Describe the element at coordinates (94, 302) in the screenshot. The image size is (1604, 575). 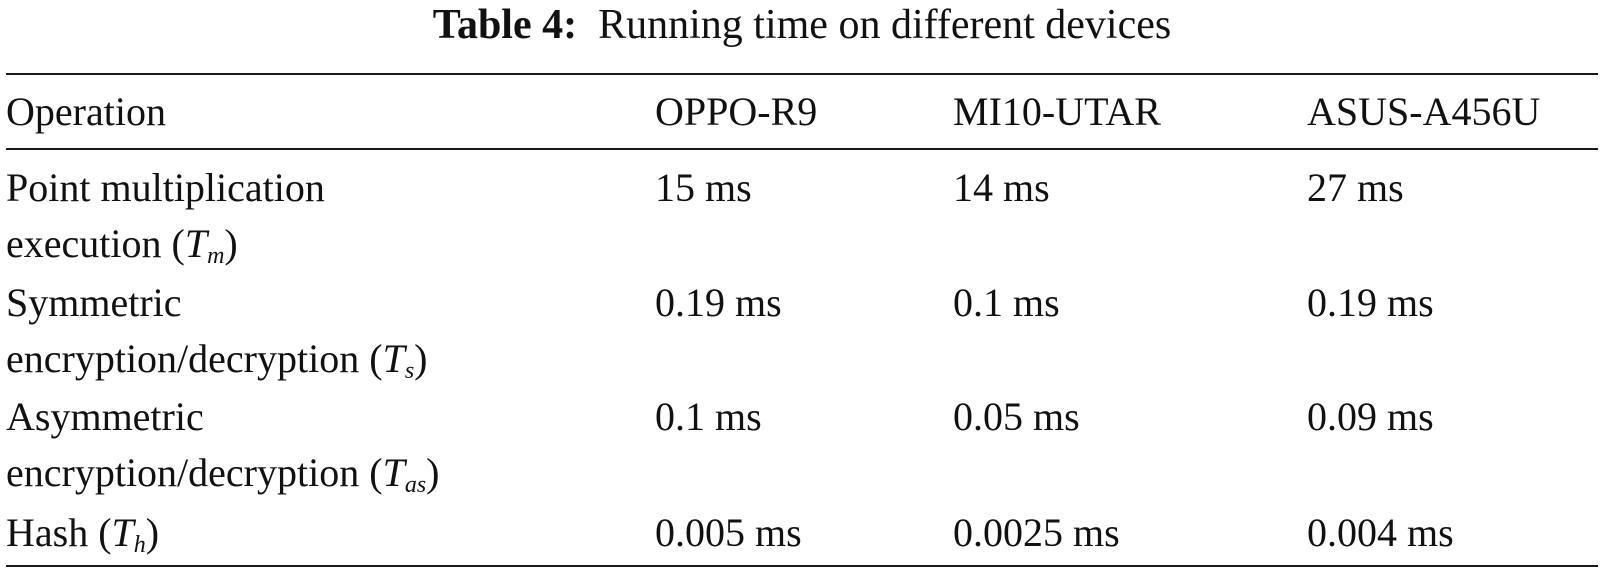
I see `operation-line1: Symmetric` at that location.